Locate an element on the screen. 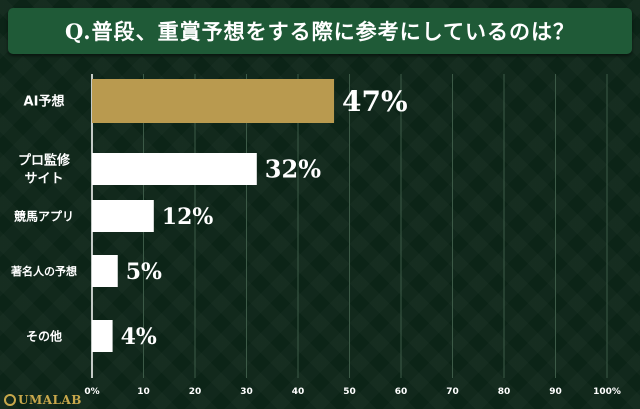 The height and width of the screenshot is (409, 640). category-label: AI予想 is located at coordinates (44, 102).